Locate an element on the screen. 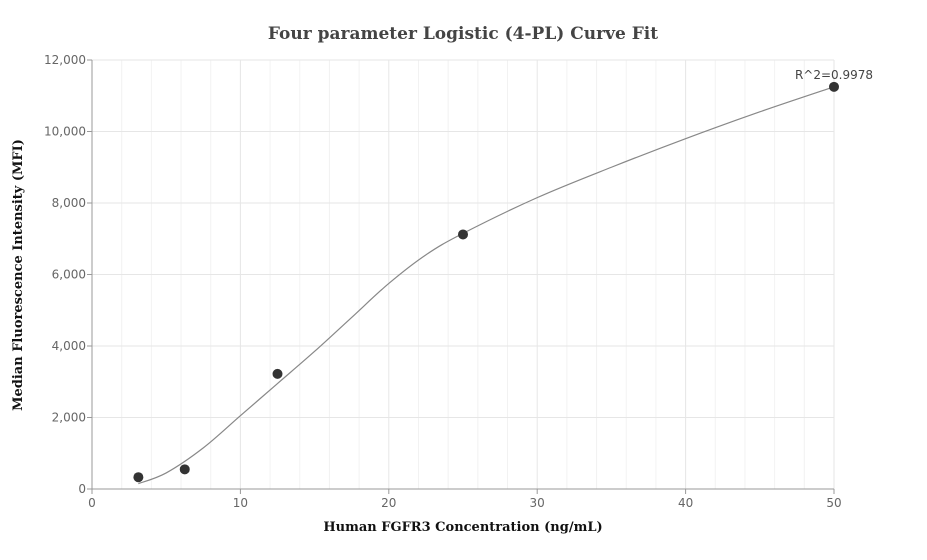 Image resolution: width=927 pixels, height=560 pixels. y-tick-label: 4,000 is located at coordinates (69, 346).